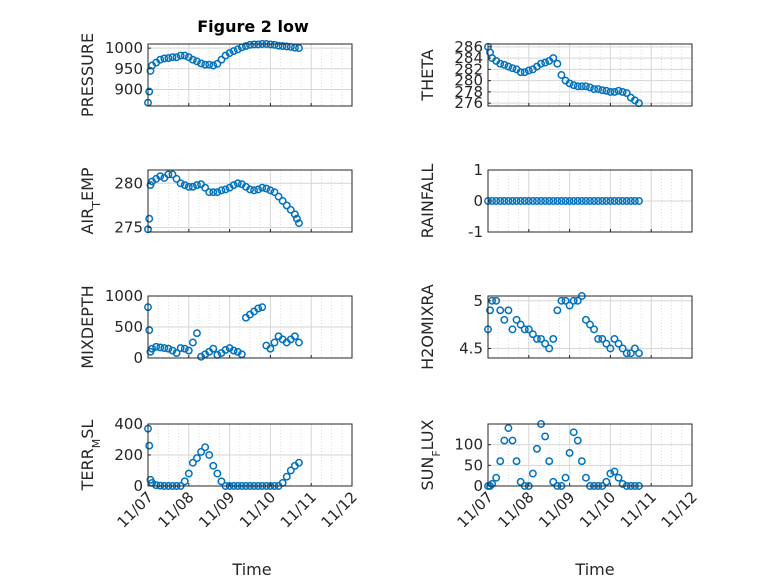  What do you see at coordinates (427, 201) in the screenshot?
I see `y-axis-label: RAINFALL` at bounding box center [427, 201].